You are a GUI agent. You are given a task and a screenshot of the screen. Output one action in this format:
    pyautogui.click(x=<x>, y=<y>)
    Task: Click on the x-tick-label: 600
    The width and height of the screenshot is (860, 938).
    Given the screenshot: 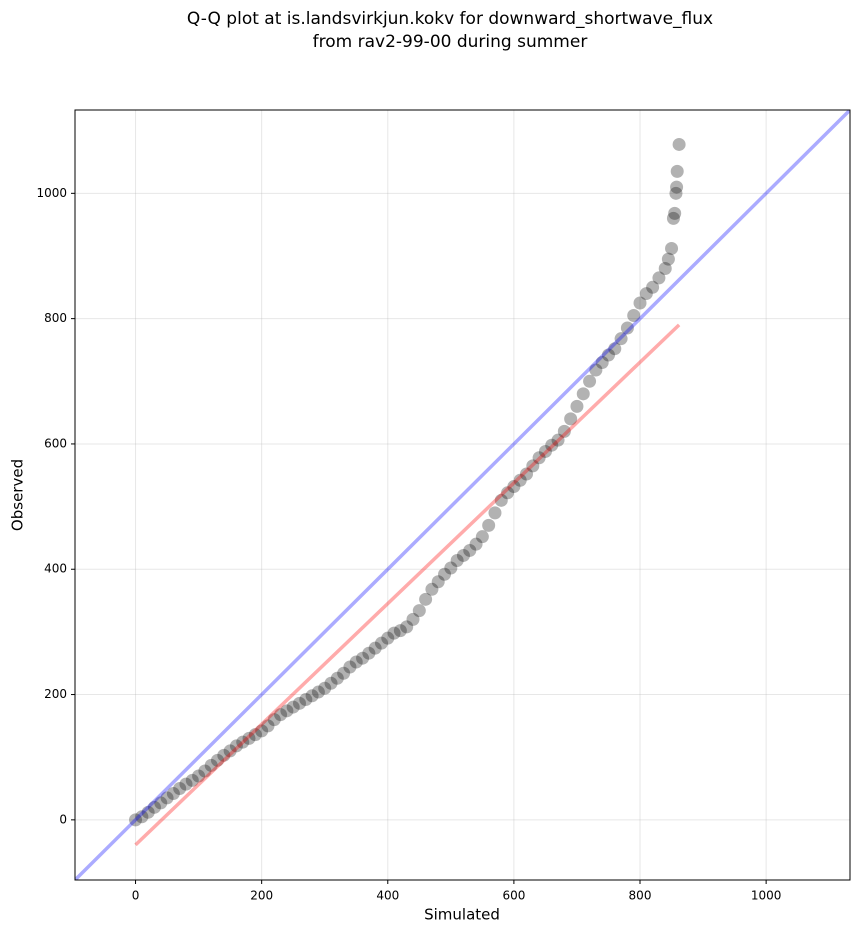 What is the action you would take?
    pyautogui.click(x=513, y=896)
    